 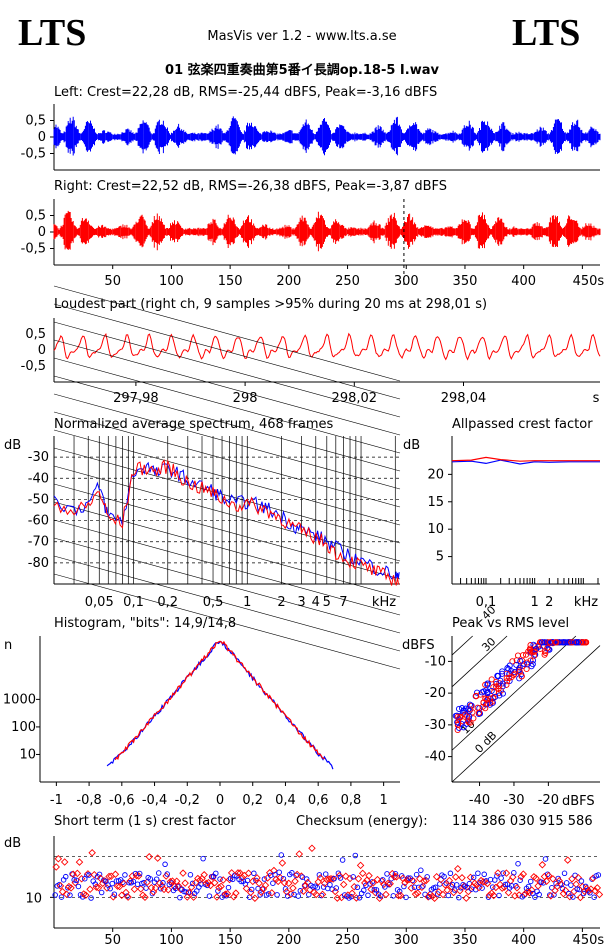 What do you see at coordinates (227, 369) in the screenshot?
I see `spectrum-slope-line` at bounding box center [227, 369].